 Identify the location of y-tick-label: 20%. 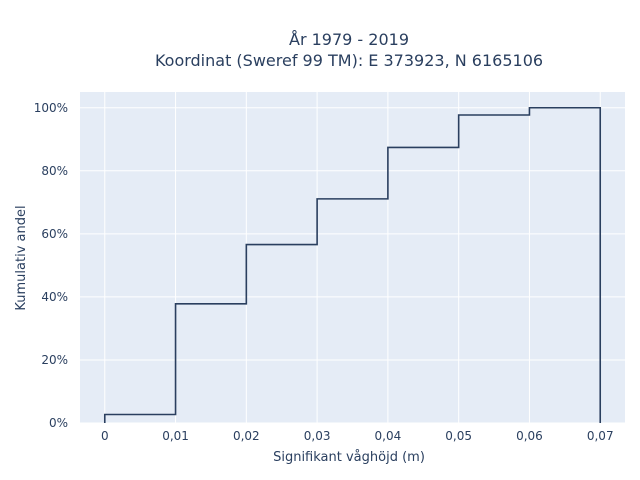
(54, 360).